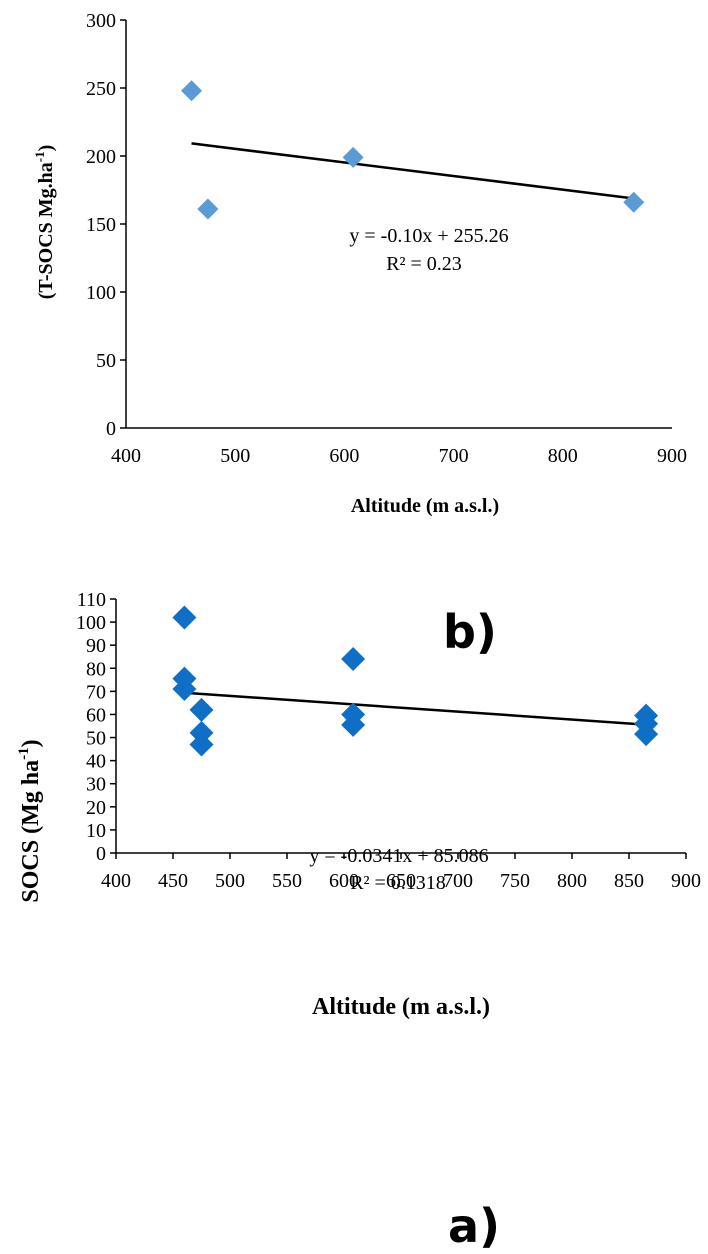 The width and height of the screenshot is (708, 1254). I want to click on y-axis-title: SOCS (Mg ha-1), so click(30, 820).